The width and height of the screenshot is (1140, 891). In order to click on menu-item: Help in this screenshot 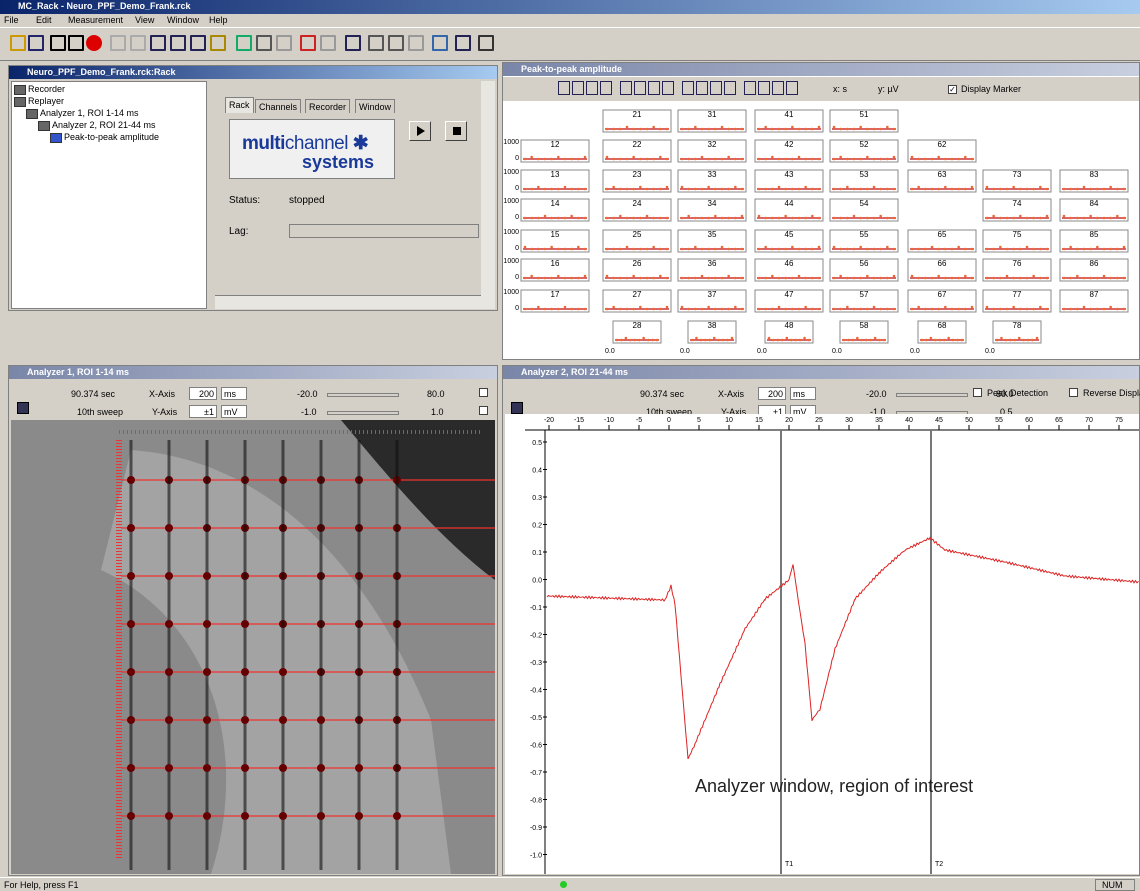, I will do `click(218, 20)`.